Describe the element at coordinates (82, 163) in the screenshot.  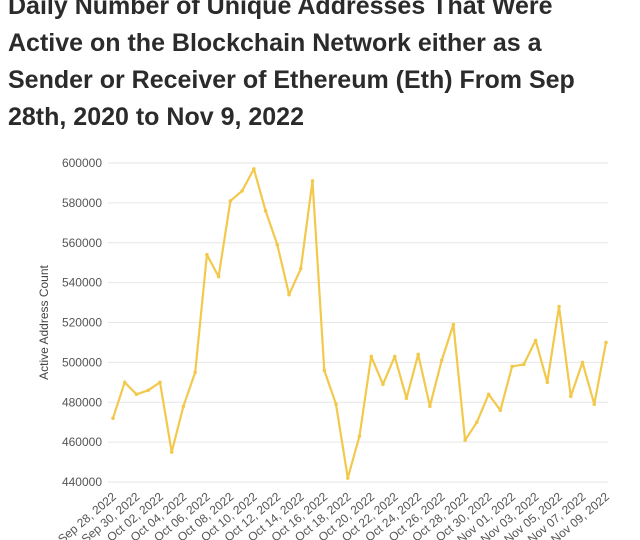
I see `y-tick-label: 600000` at that location.